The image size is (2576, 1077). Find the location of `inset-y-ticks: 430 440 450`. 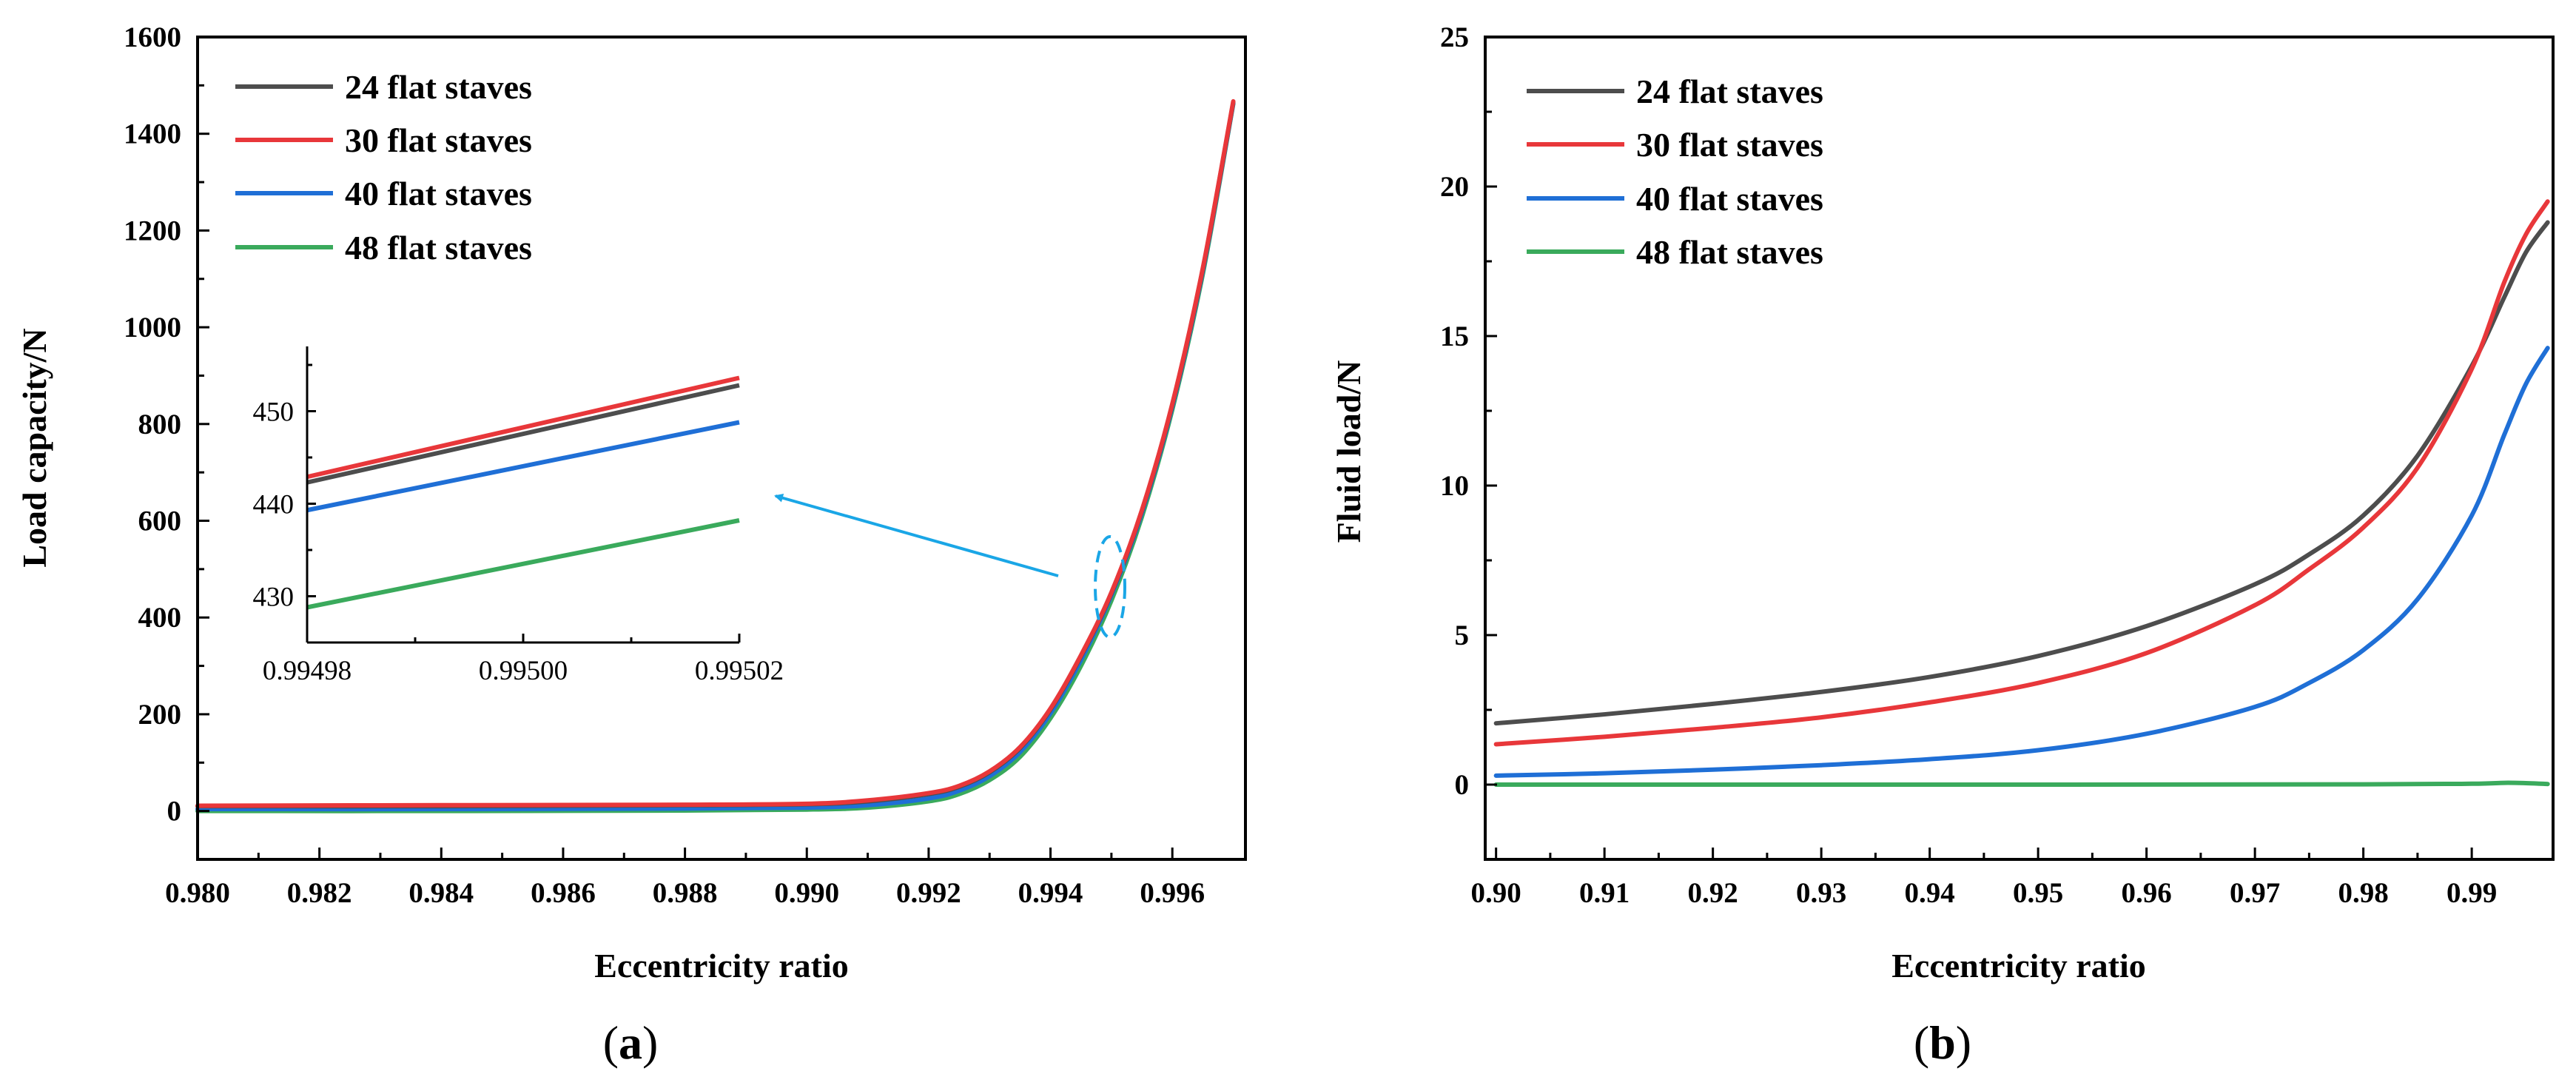

inset-y-ticks: 430 440 450 is located at coordinates (284, 488).